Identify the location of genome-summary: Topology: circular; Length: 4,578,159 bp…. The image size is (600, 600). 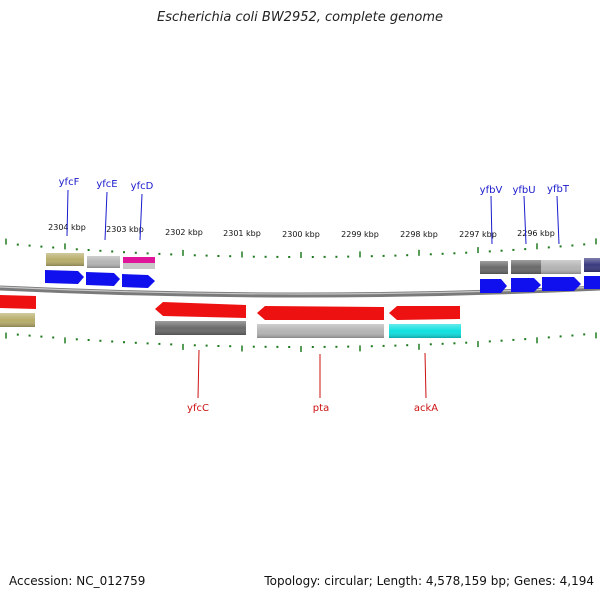
(429, 581).